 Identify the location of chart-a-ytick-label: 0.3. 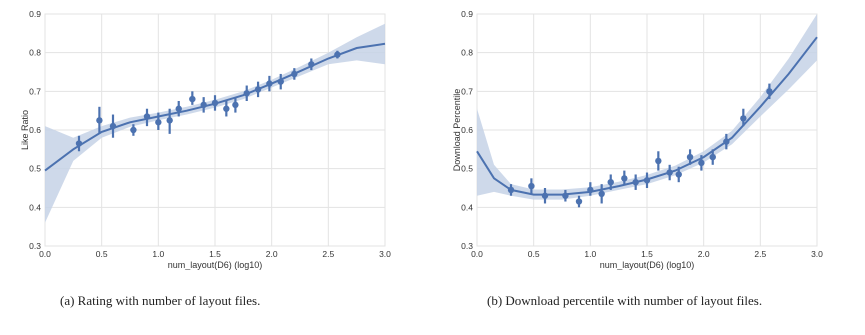
(35, 246).